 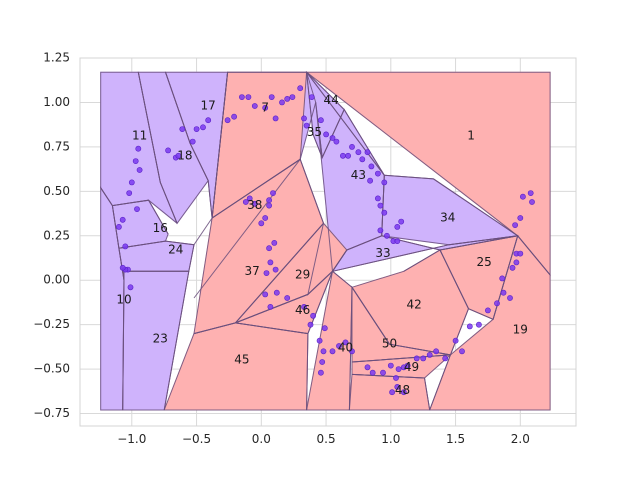 What do you see at coordinates (160, 338) in the screenshot?
I see `region-label-23: 23` at bounding box center [160, 338].